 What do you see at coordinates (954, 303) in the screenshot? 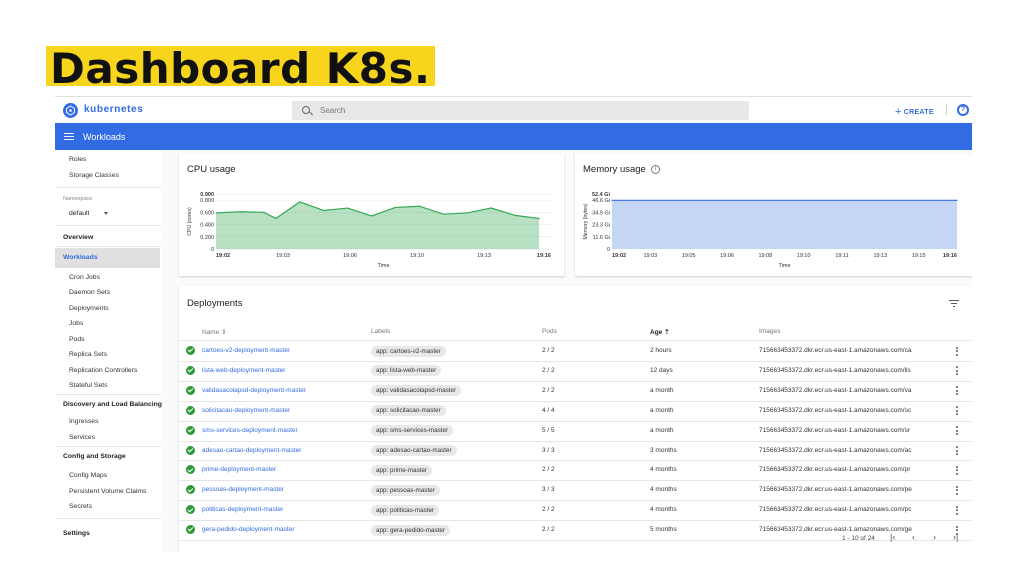
I see `filter-icon` at bounding box center [954, 303].